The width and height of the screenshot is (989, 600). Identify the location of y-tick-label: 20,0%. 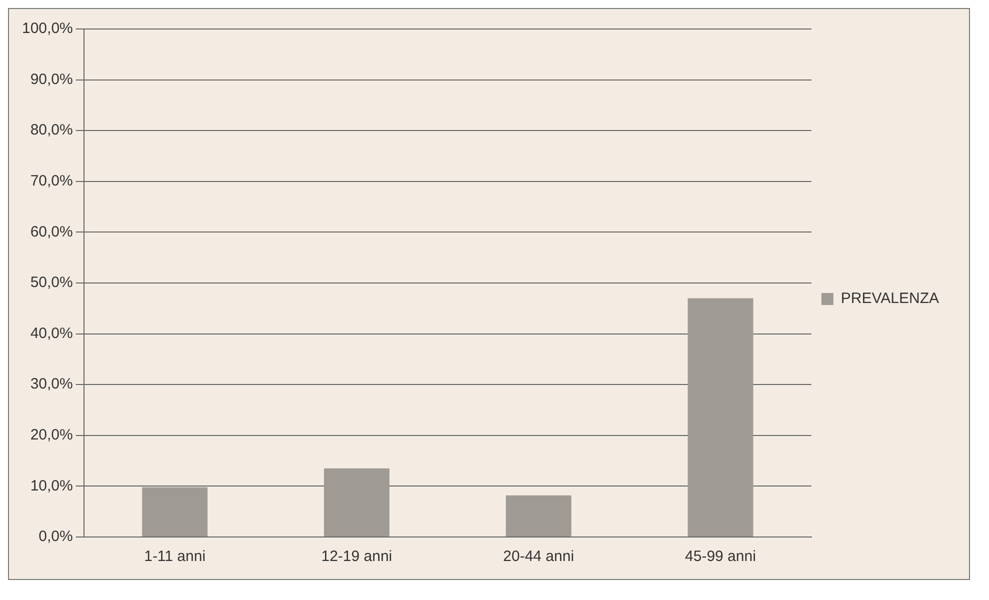
(51, 435).